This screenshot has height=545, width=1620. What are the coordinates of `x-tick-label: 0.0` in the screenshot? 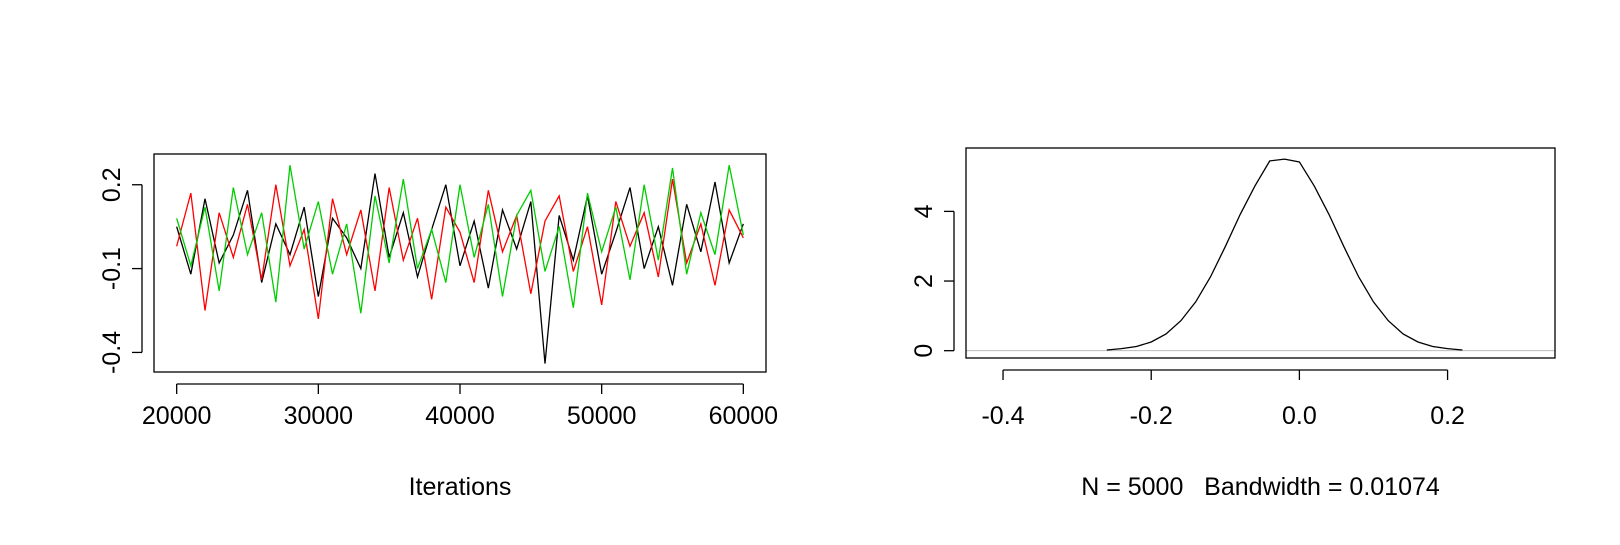 It's located at (1299, 416).